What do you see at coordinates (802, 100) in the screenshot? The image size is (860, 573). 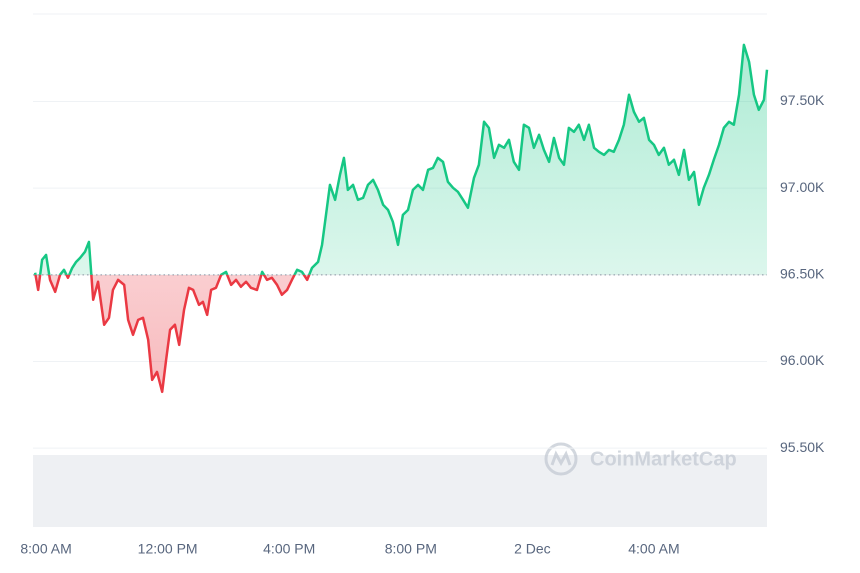 I see `y-tick-label: 97.50K` at bounding box center [802, 100].